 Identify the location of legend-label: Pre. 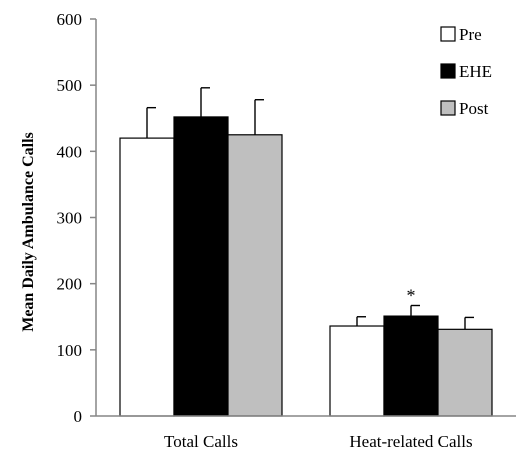
(470, 34).